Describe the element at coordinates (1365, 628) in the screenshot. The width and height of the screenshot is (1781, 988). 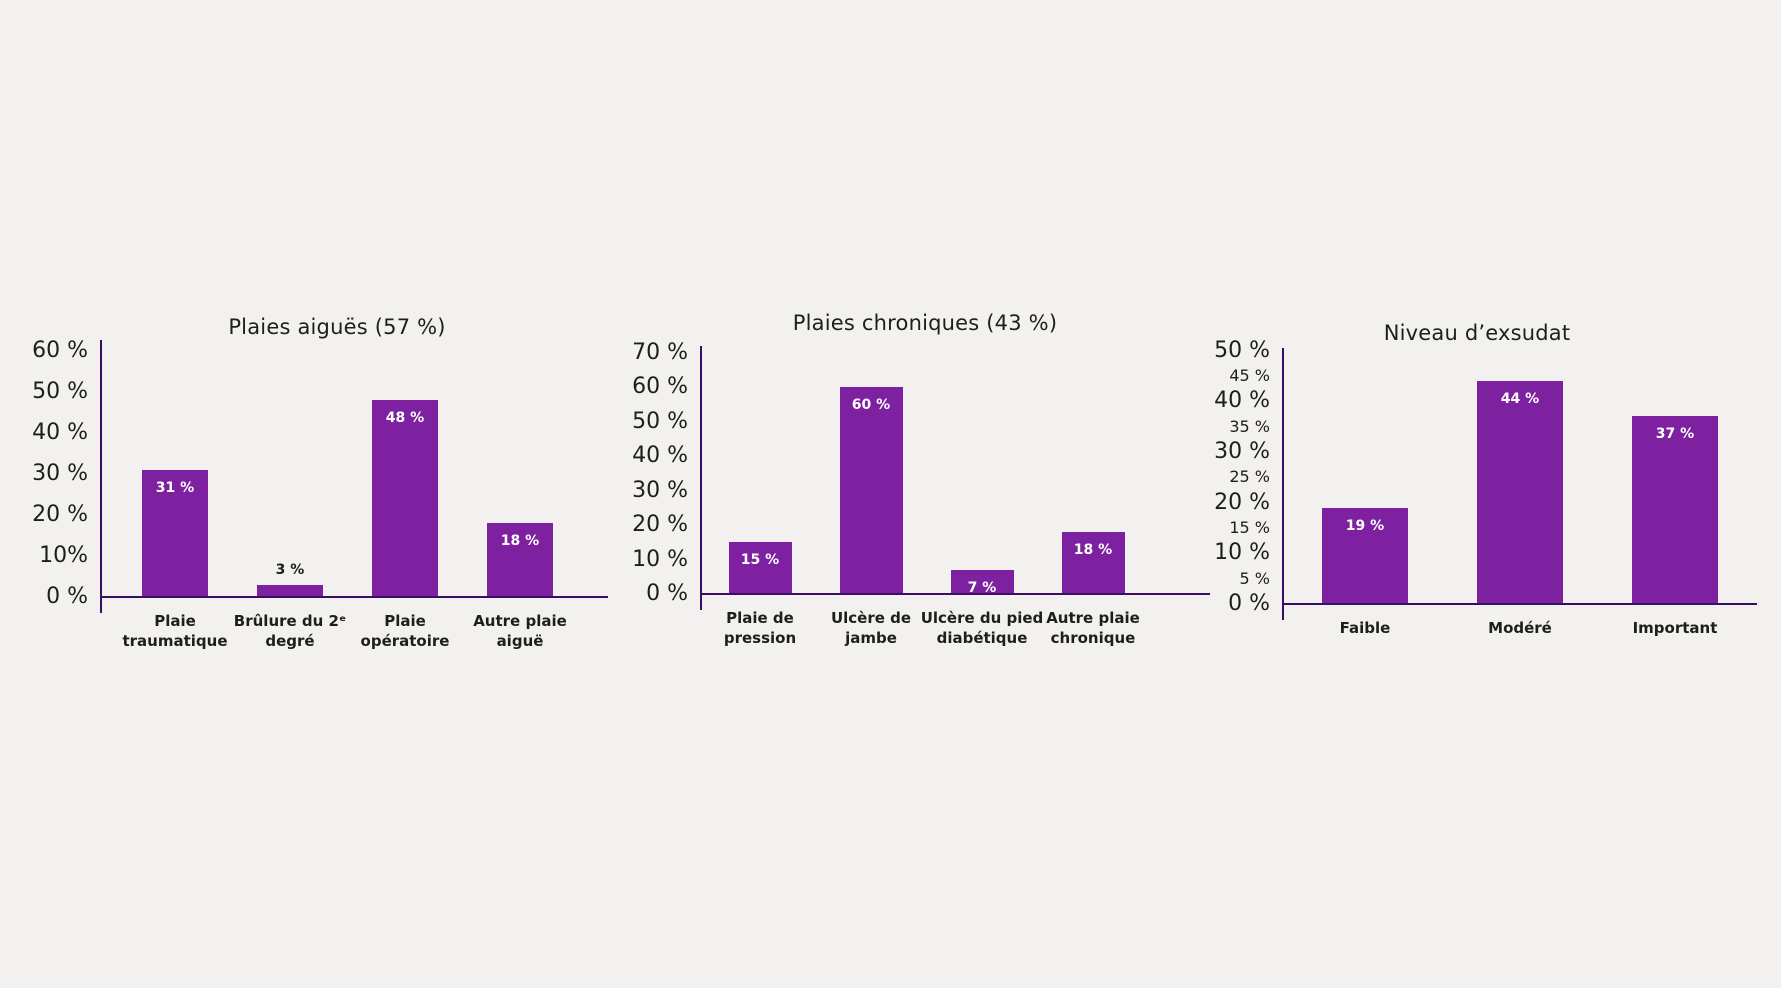
I see `x-category-label: Faible` at that location.